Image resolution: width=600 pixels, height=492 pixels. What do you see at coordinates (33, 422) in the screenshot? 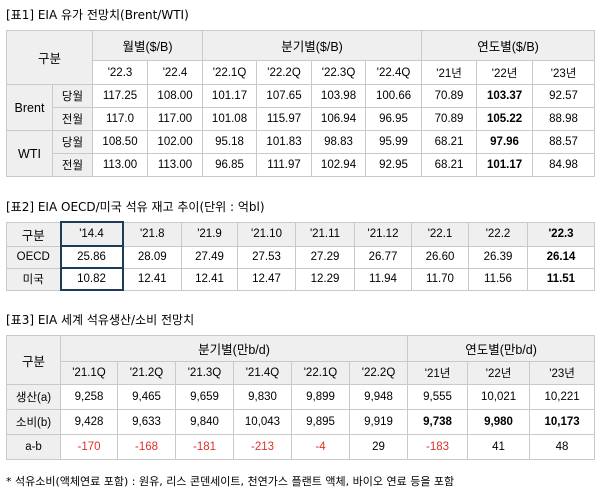
I see `t3-row-name: 소비(b)` at bounding box center [33, 422].